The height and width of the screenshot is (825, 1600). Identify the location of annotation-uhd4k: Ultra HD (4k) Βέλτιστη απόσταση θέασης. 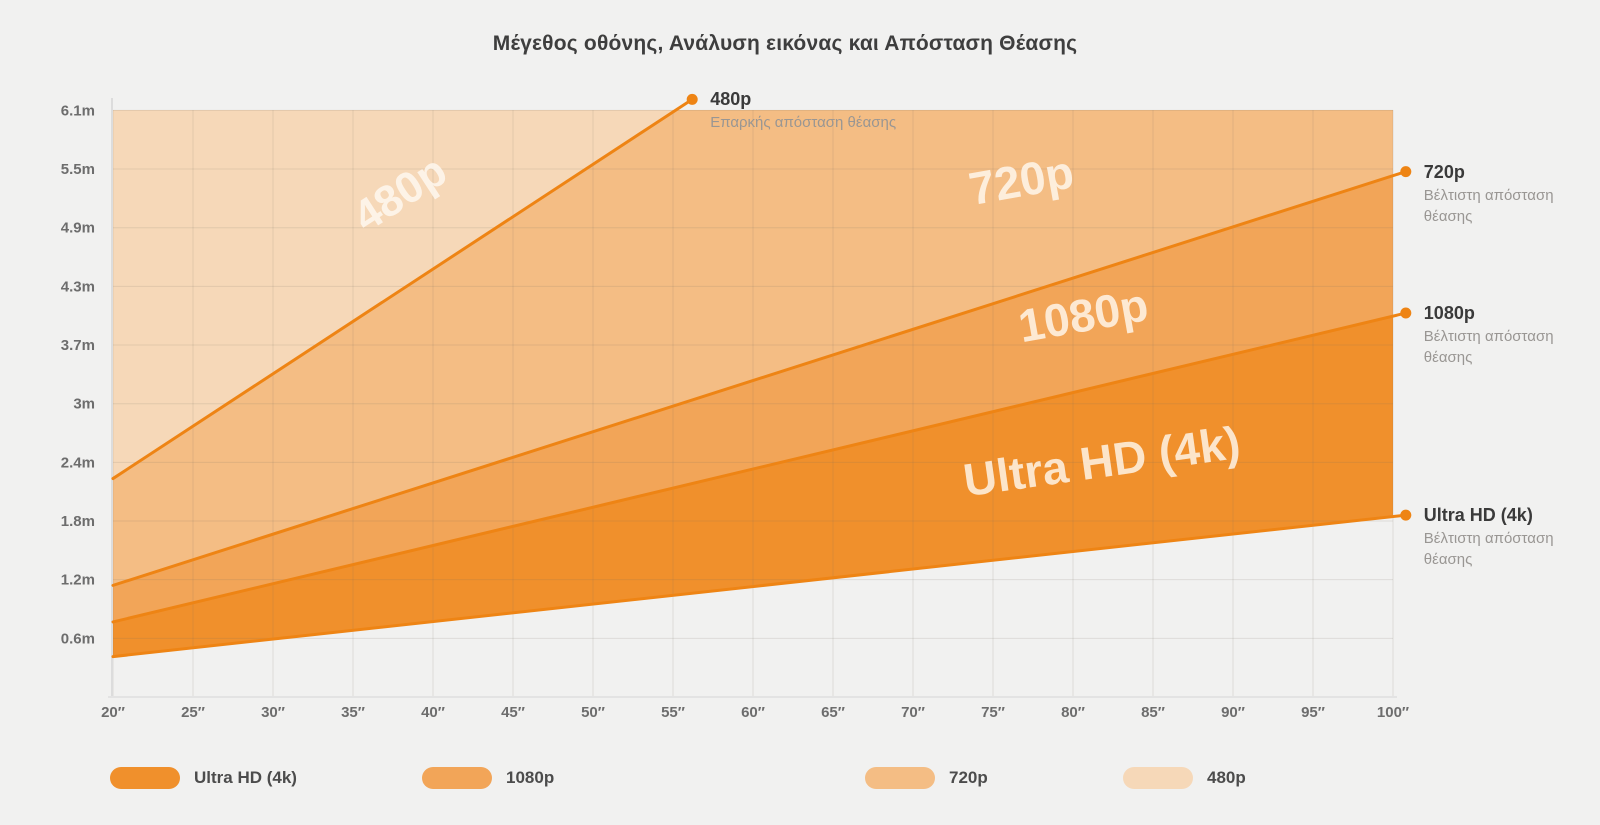
(1512, 537).